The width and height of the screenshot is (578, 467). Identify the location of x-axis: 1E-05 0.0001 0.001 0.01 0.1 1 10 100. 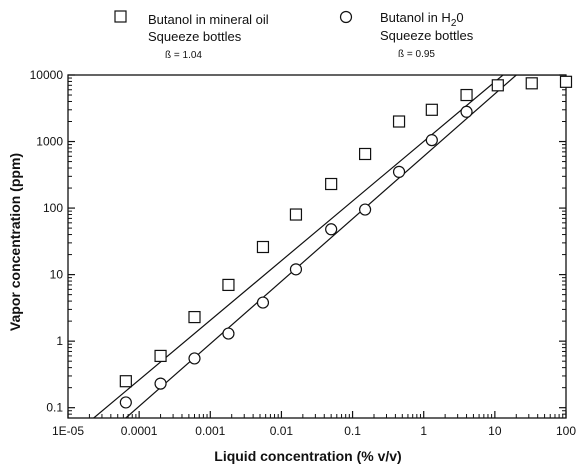
(314, 424).